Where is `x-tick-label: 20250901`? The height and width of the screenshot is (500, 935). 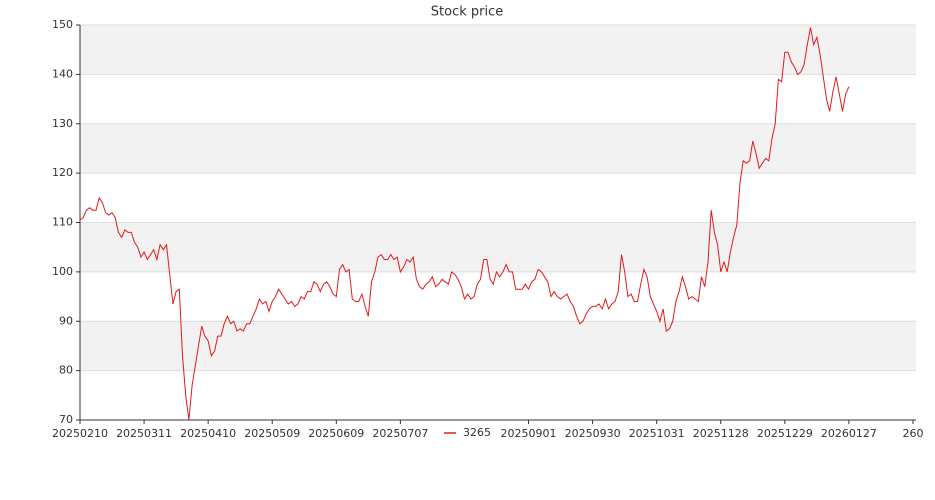 x-tick-label: 20250901 is located at coordinates (529, 433).